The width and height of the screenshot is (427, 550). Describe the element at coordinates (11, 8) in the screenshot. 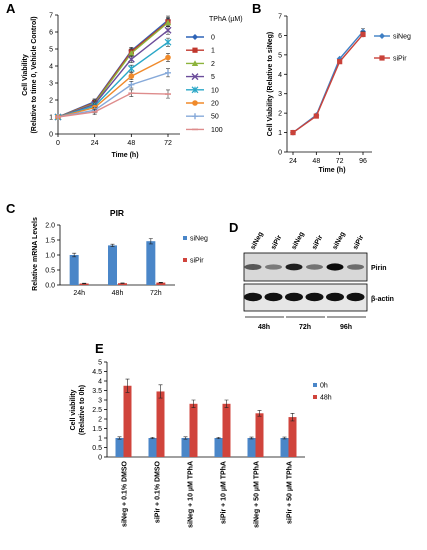

I see `panel-label-a: A` at that location.